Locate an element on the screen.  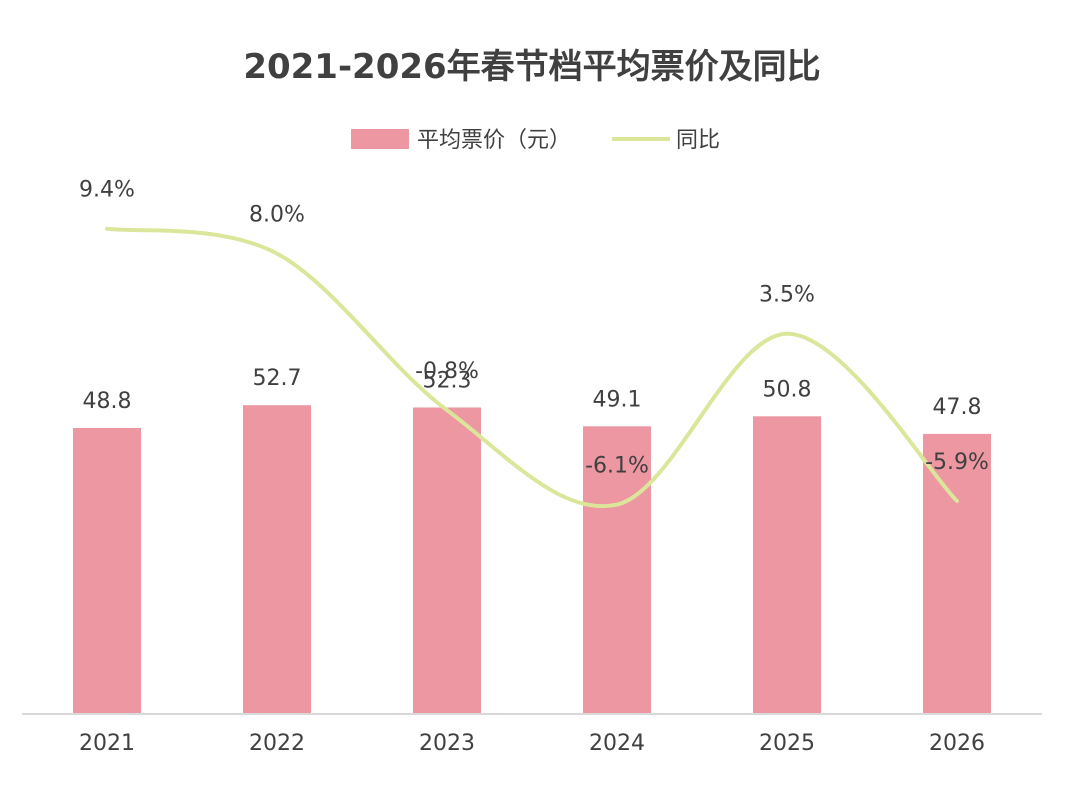
bar-labels: 48.8 52.7 52.3 49.1 50.8 47.8 is located at coordinates (532, 393).